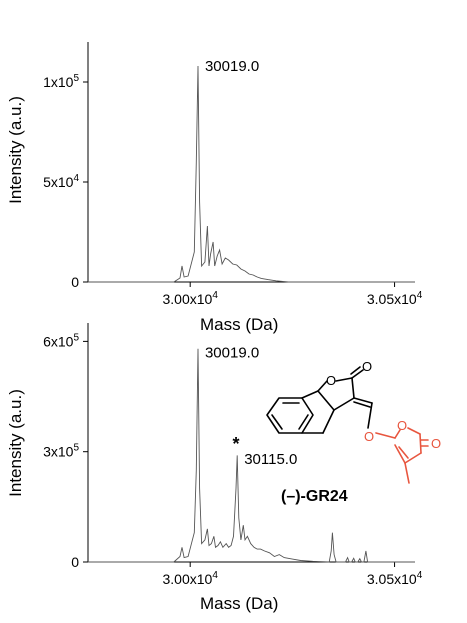 This screenshot has width=467, height=623. Describe the element at coordinates (345, 394) in the screenshot. I see `lactone-ring: O O` at that location.